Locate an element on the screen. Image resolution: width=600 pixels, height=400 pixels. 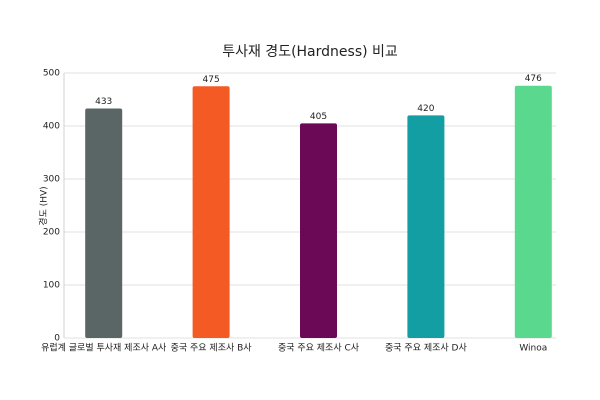
y-tick-label: 400 is located at coordinates (51, 127).